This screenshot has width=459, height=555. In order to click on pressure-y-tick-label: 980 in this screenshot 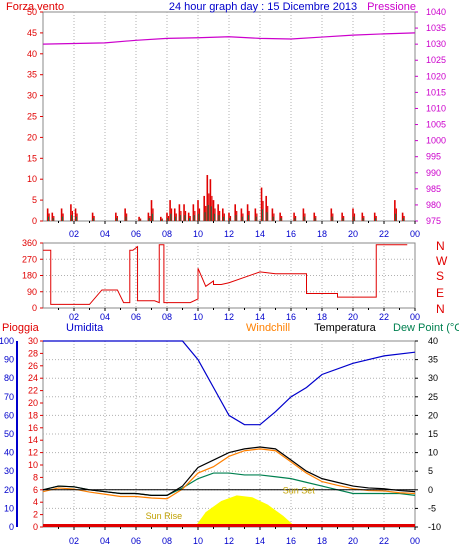, I will do `click(433, 205)`.